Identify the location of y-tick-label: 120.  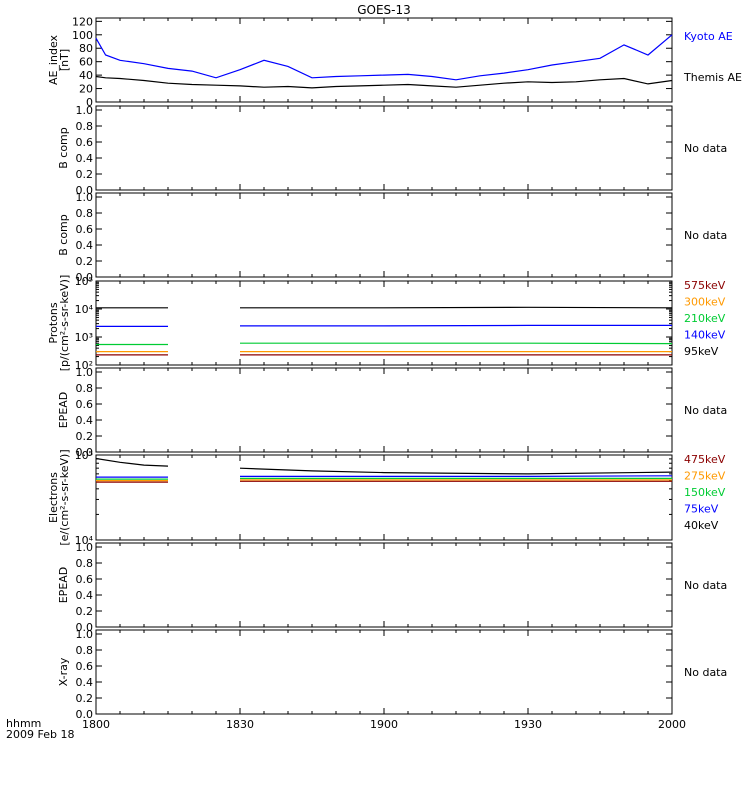
(82, 21).